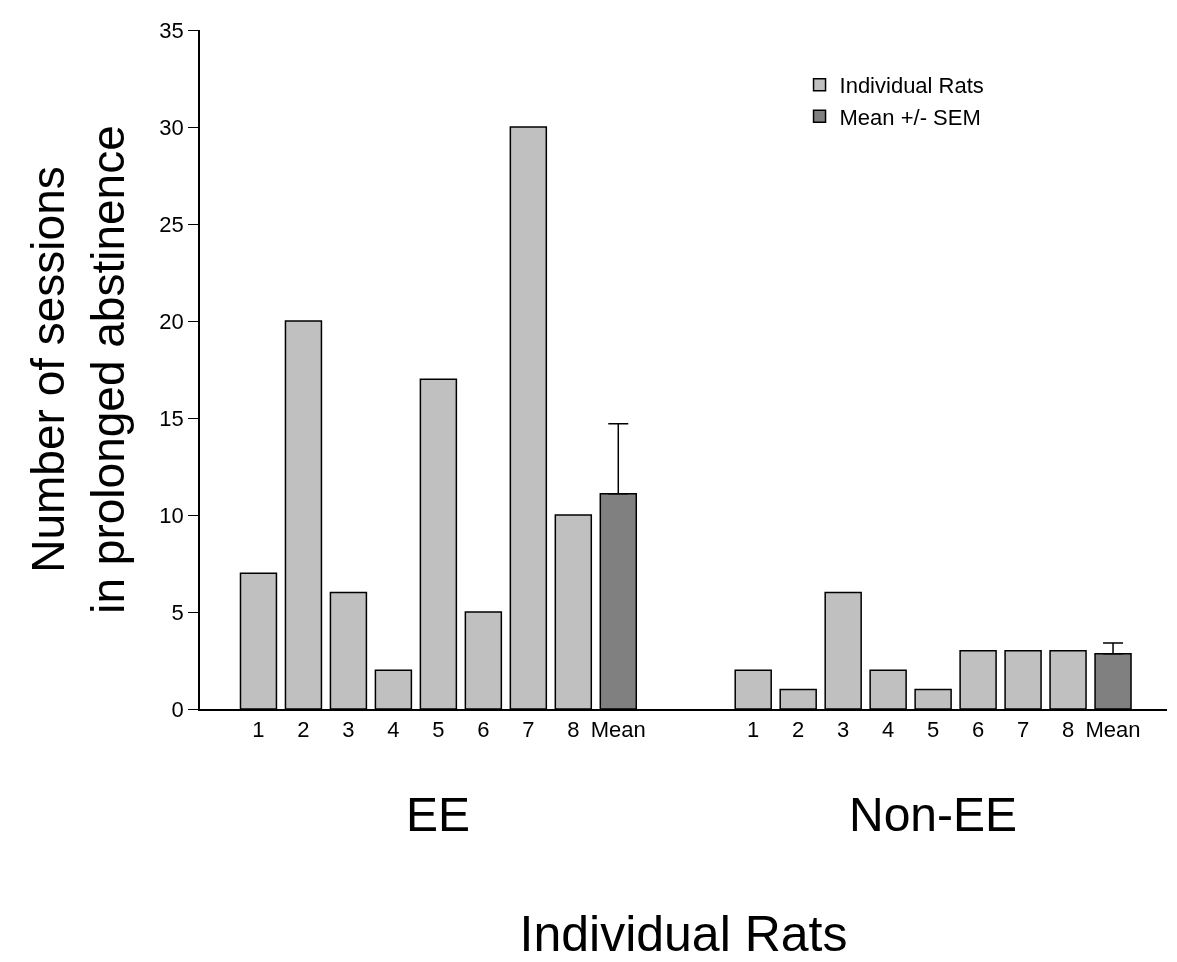  What do you see at coordinates (683, 934) in the screenshot?
I see `x-axis-title: Individual Rats` at bounding box center [683, 934].